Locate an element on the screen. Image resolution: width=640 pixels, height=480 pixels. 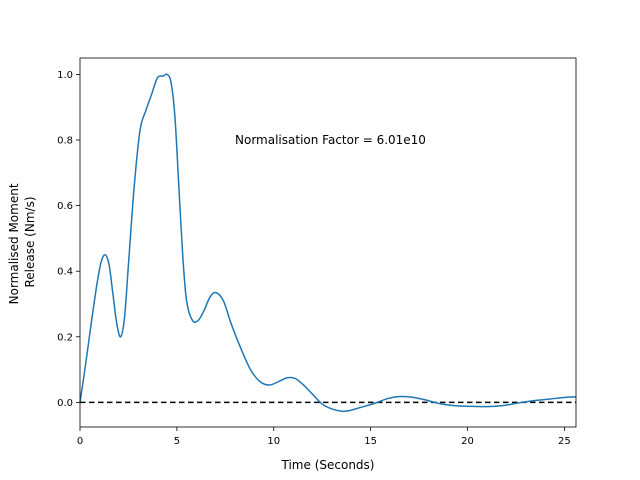
x-tick-label: 0 is located at coordinates (80, 441).